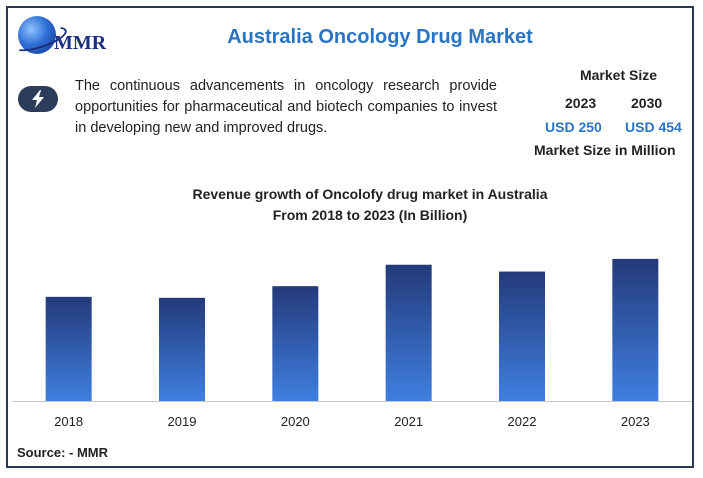 Image resolution: width=703 pixels, height=478 pixels. What do you see at coordinates (573, 127) in the screenshot?
I see `market-size-value-2023: USD 250` at bounding box center [573, 127].